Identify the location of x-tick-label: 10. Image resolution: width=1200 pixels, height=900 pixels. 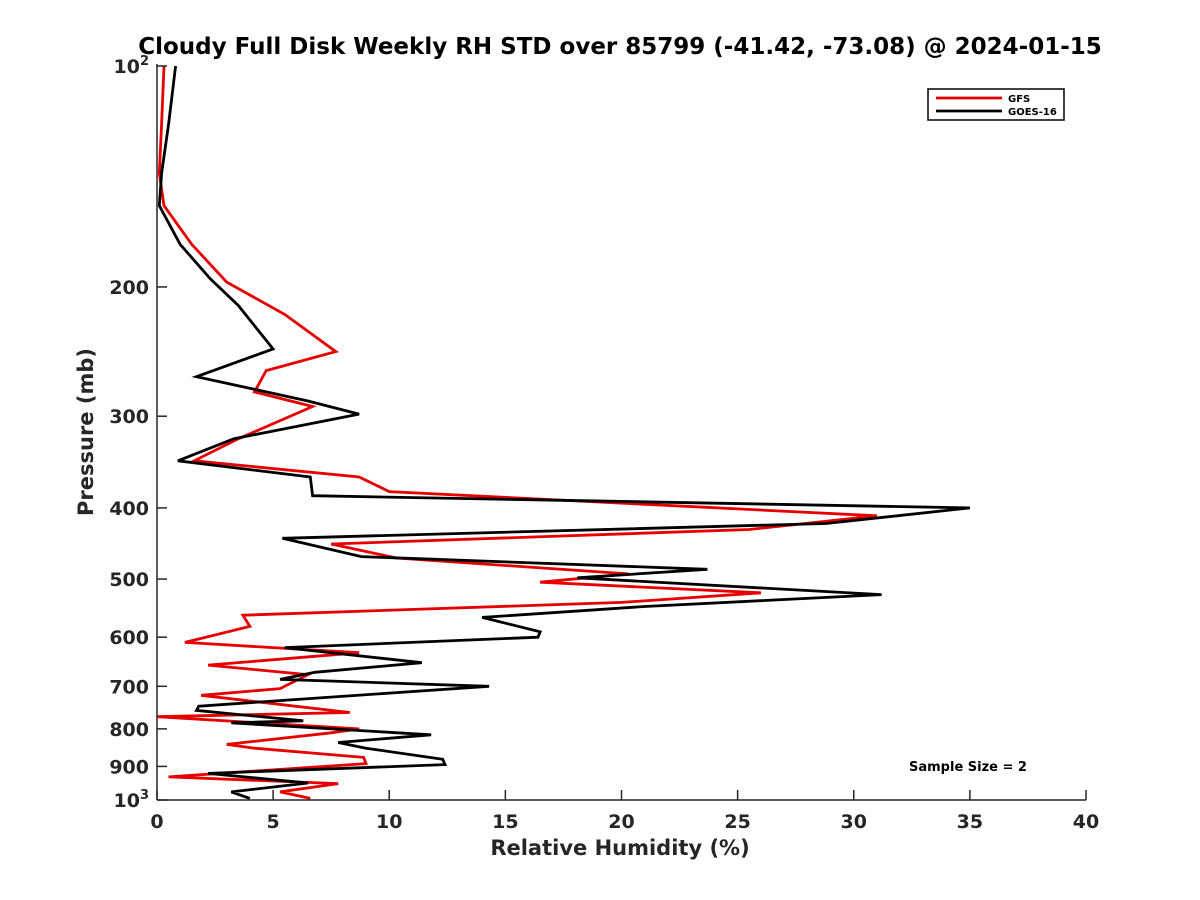
(389, 822).